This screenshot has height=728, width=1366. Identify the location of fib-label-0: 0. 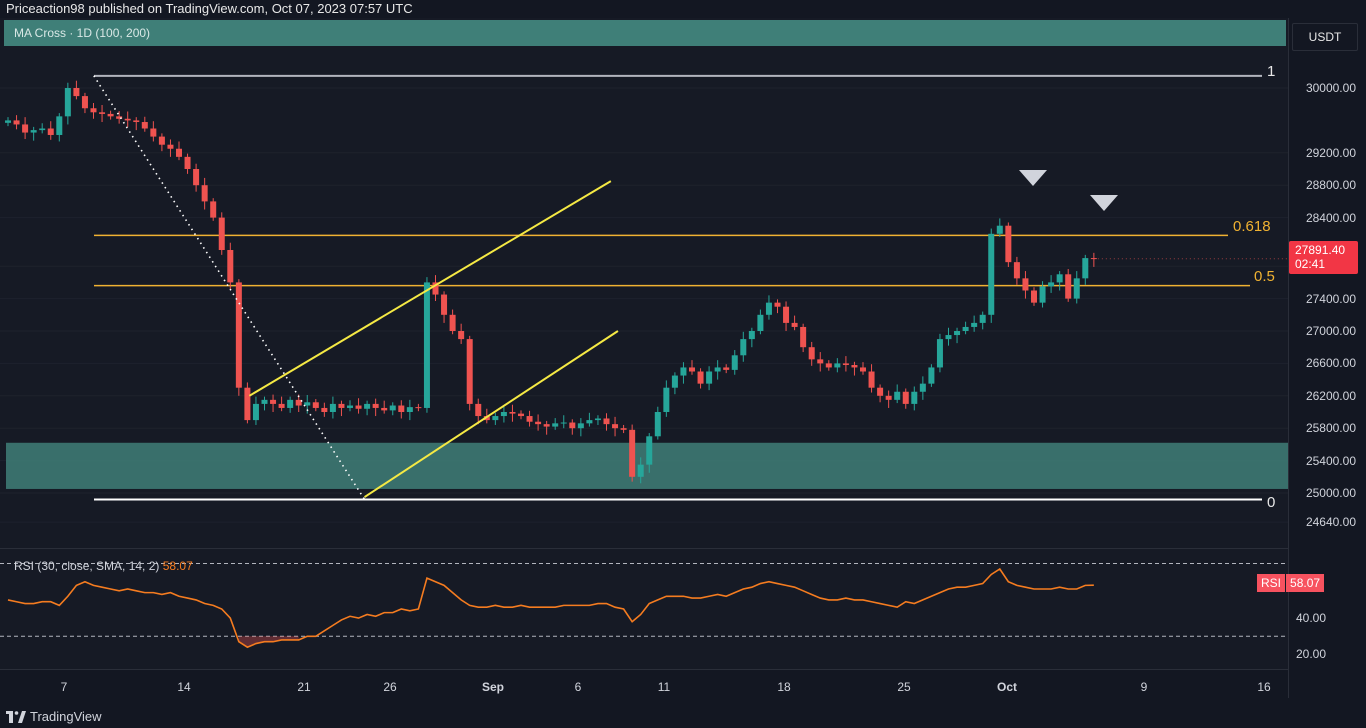
(1271, 502).